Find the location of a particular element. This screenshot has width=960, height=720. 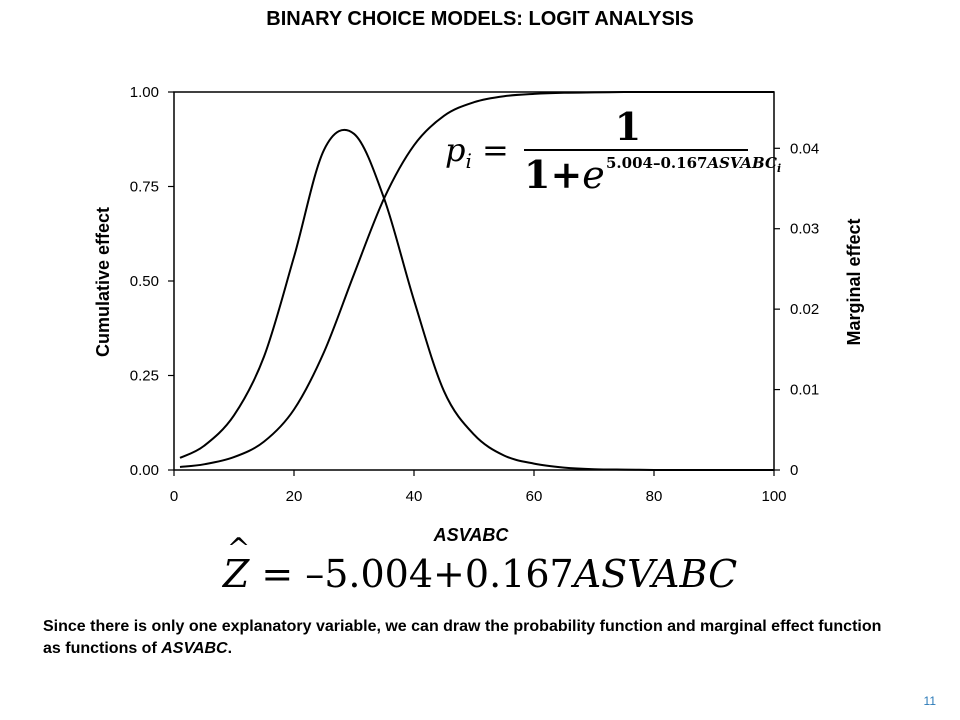

y-axis-left-label: Cumulative effect is located at coordinates (103, 282).